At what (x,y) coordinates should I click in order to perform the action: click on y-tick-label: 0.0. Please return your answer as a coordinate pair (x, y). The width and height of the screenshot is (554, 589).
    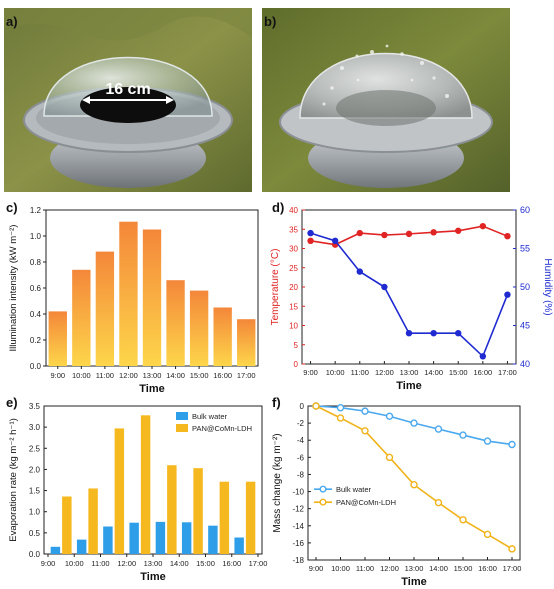
    Looking at the image, I should click on (35, 554).